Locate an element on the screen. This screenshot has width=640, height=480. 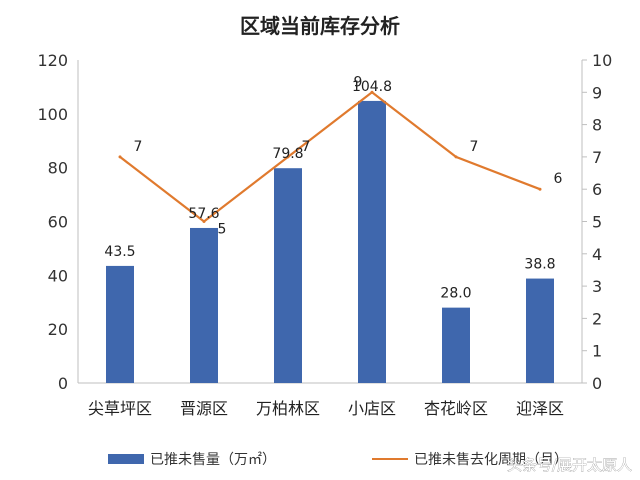
bar-value-label: 38.8 is located at coordinates (539, 265).